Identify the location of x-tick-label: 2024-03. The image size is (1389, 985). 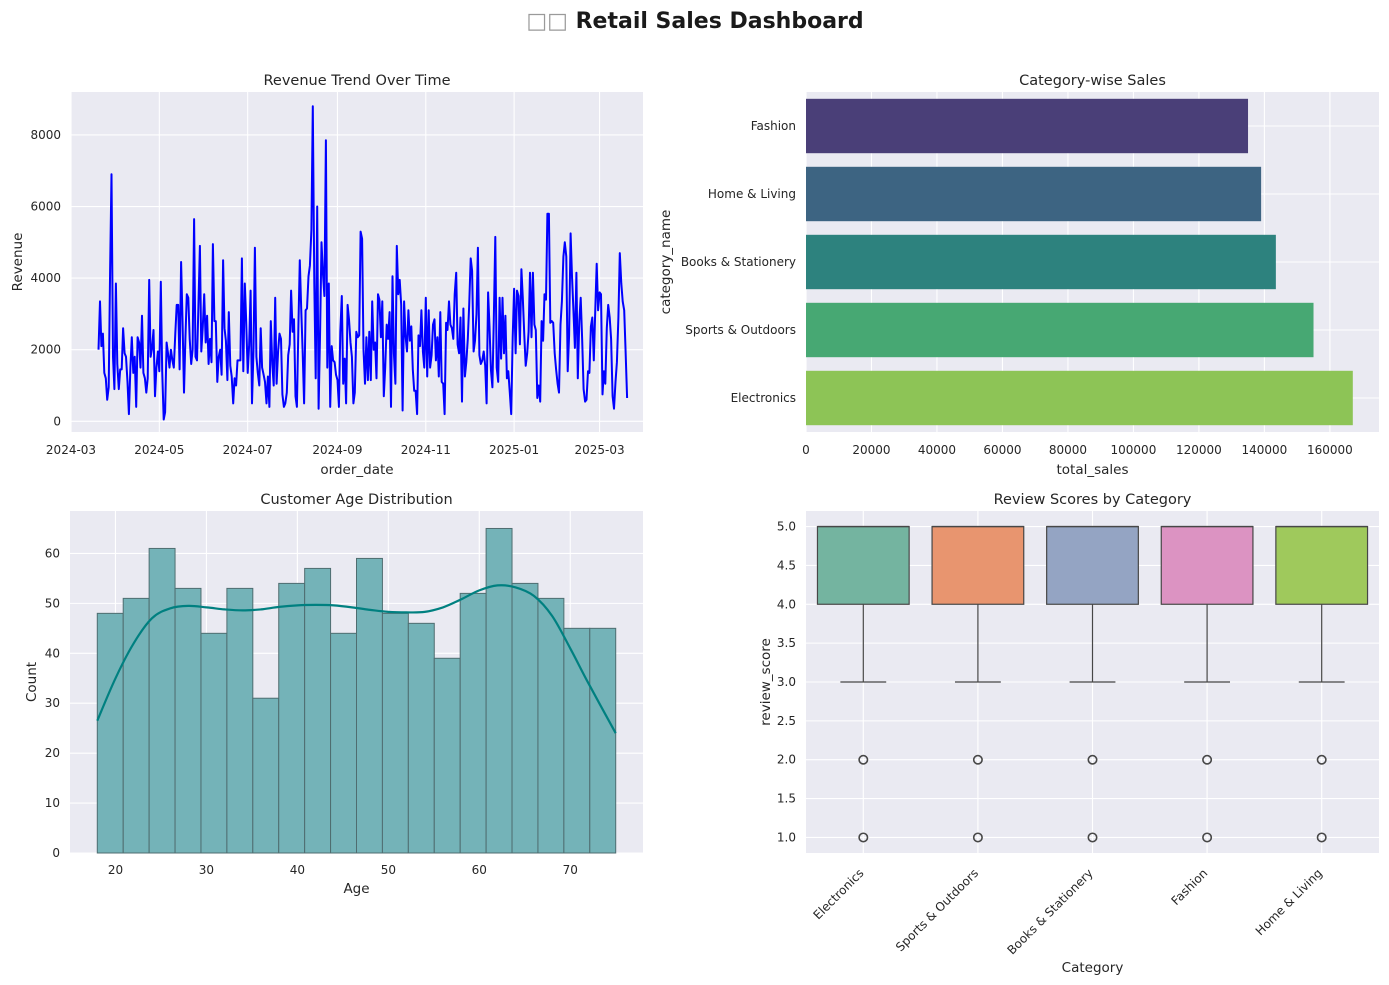
(71, 450).